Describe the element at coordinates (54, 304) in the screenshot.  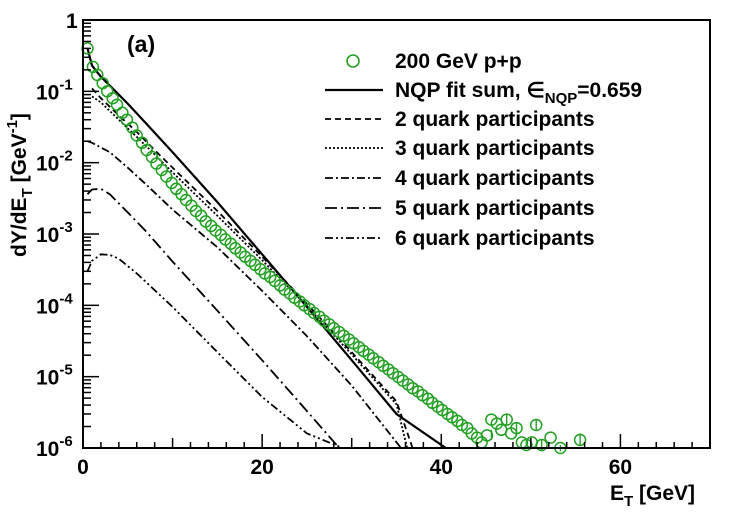
I see `y-tick-label: 10⁻⁴` at that location.